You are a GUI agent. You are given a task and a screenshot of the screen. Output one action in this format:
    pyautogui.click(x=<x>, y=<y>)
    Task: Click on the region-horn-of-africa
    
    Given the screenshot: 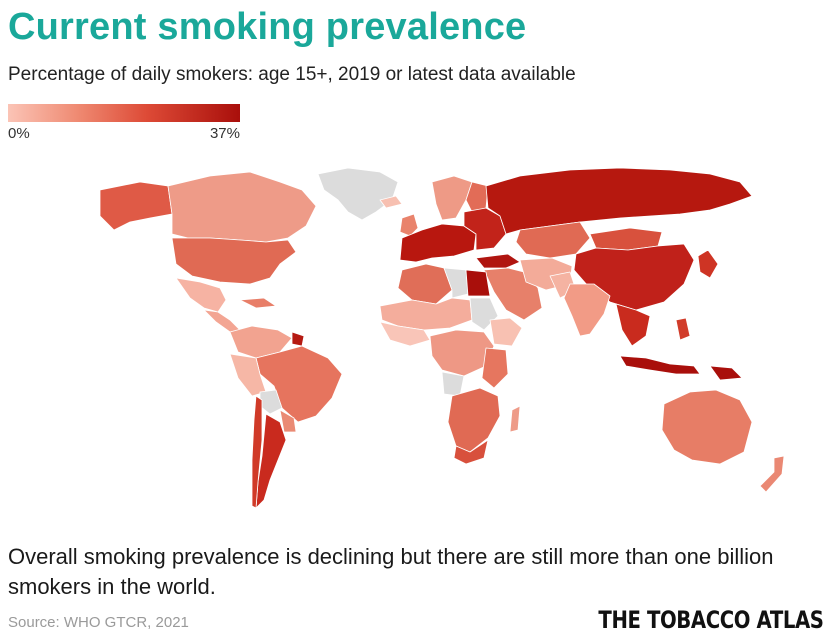 What is the action you would take?
    pyautogui.click(x=506, y=332)
    